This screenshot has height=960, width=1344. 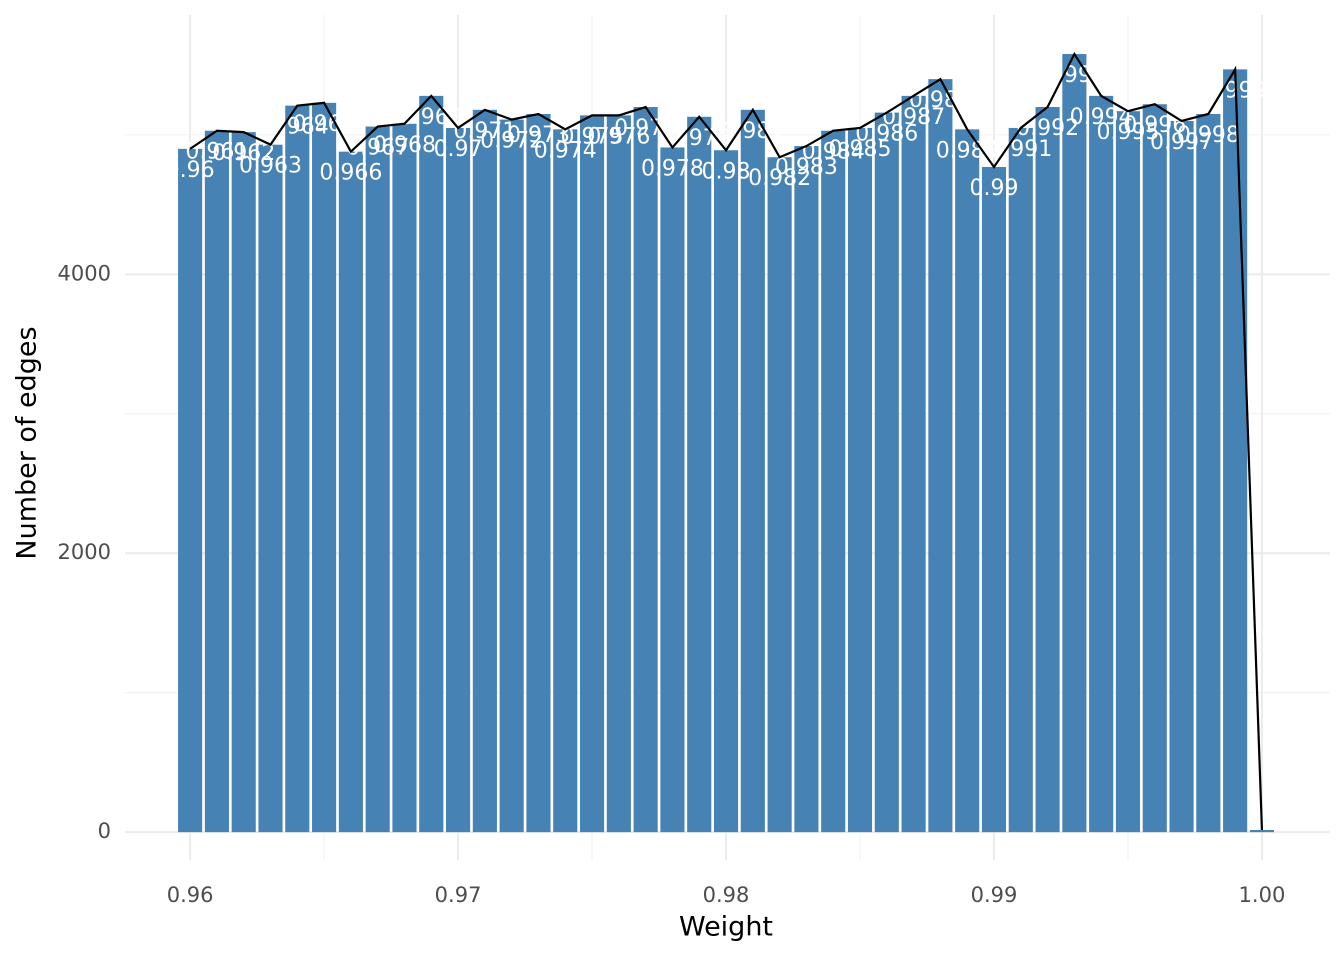 What do you see at coordinates (1208, 135) in the screenshot?
I see `bar-label: 0.998` at bounding box center [1208, 135].